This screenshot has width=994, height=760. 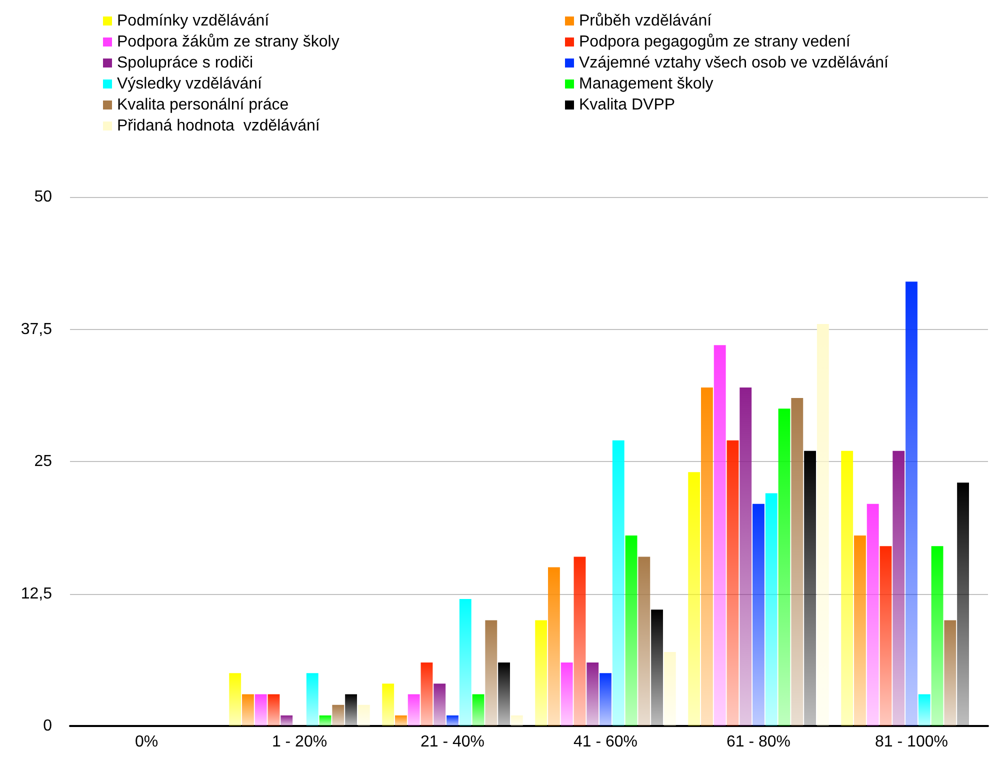 I want to click on x-tick-label: 21 - 40%, so click(x=452, y=742).